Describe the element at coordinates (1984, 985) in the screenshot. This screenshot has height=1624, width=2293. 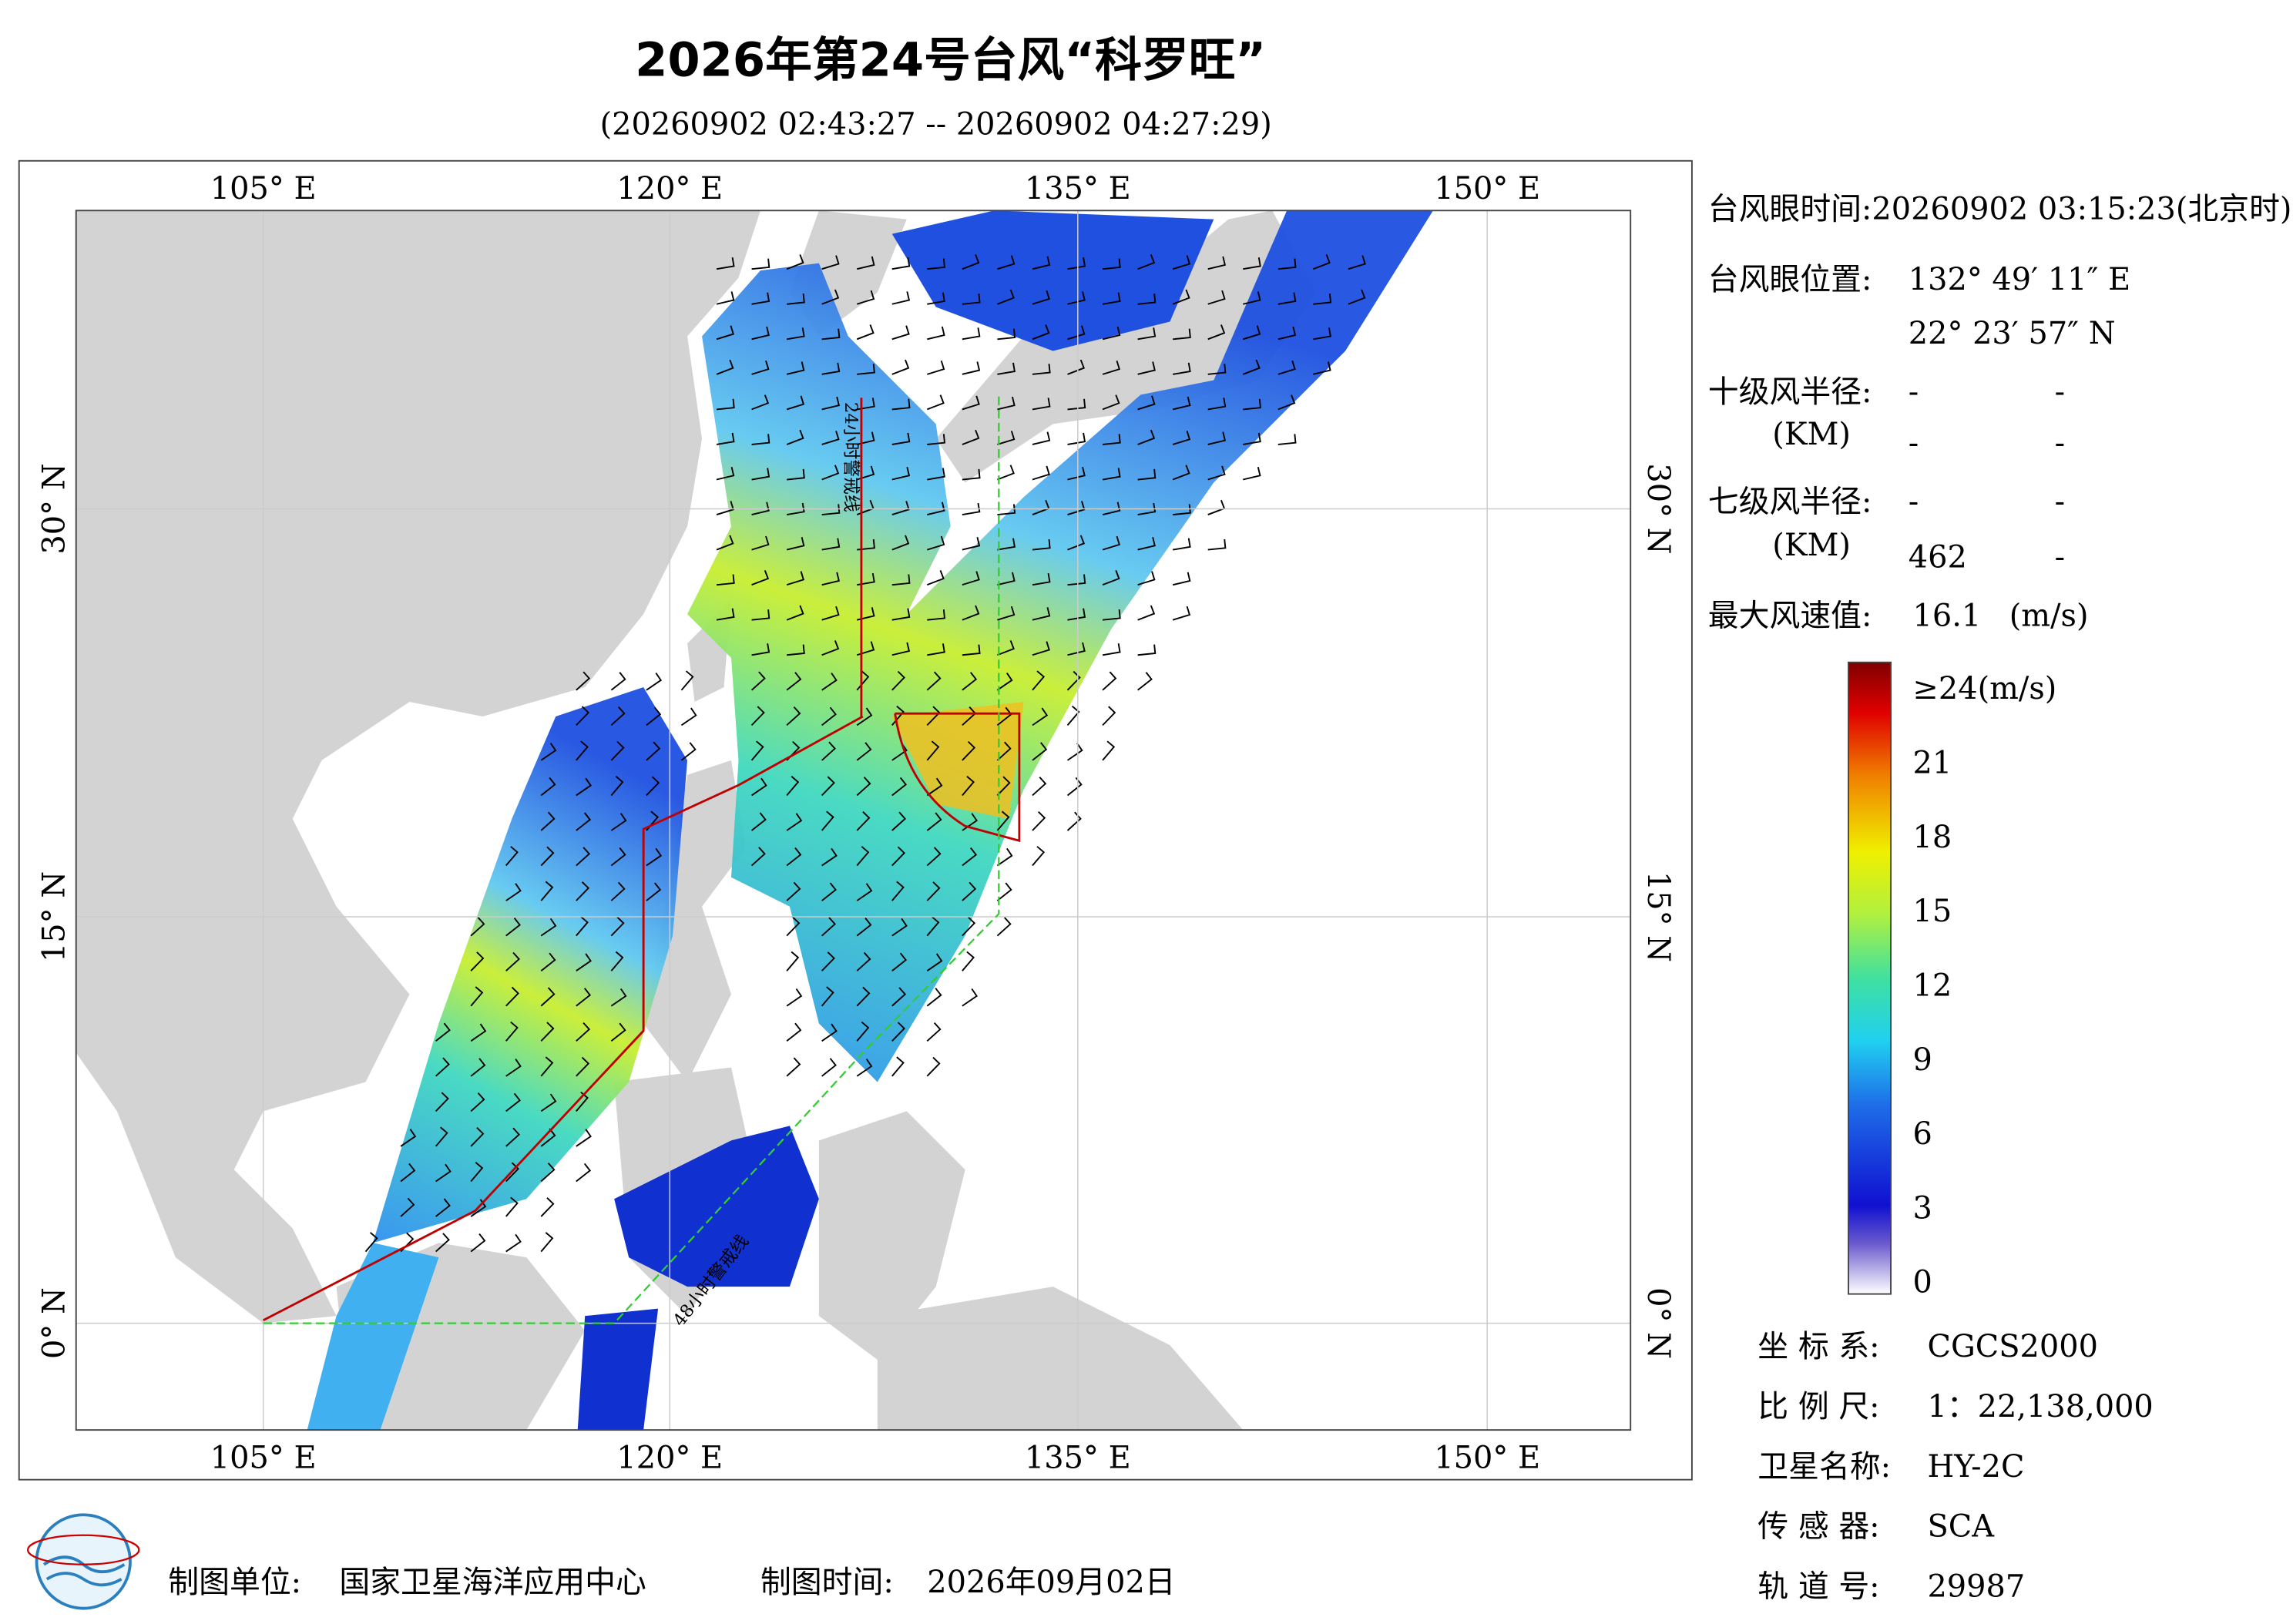
I see `colorbar-labels: ≥24(m/s) 21 18 15 12 9 6 3 0` at that location.